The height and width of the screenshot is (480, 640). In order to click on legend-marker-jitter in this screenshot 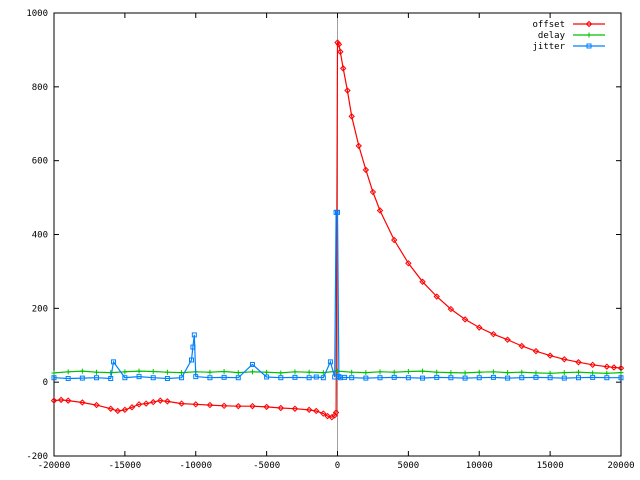, I will do `click(589, 46)`.